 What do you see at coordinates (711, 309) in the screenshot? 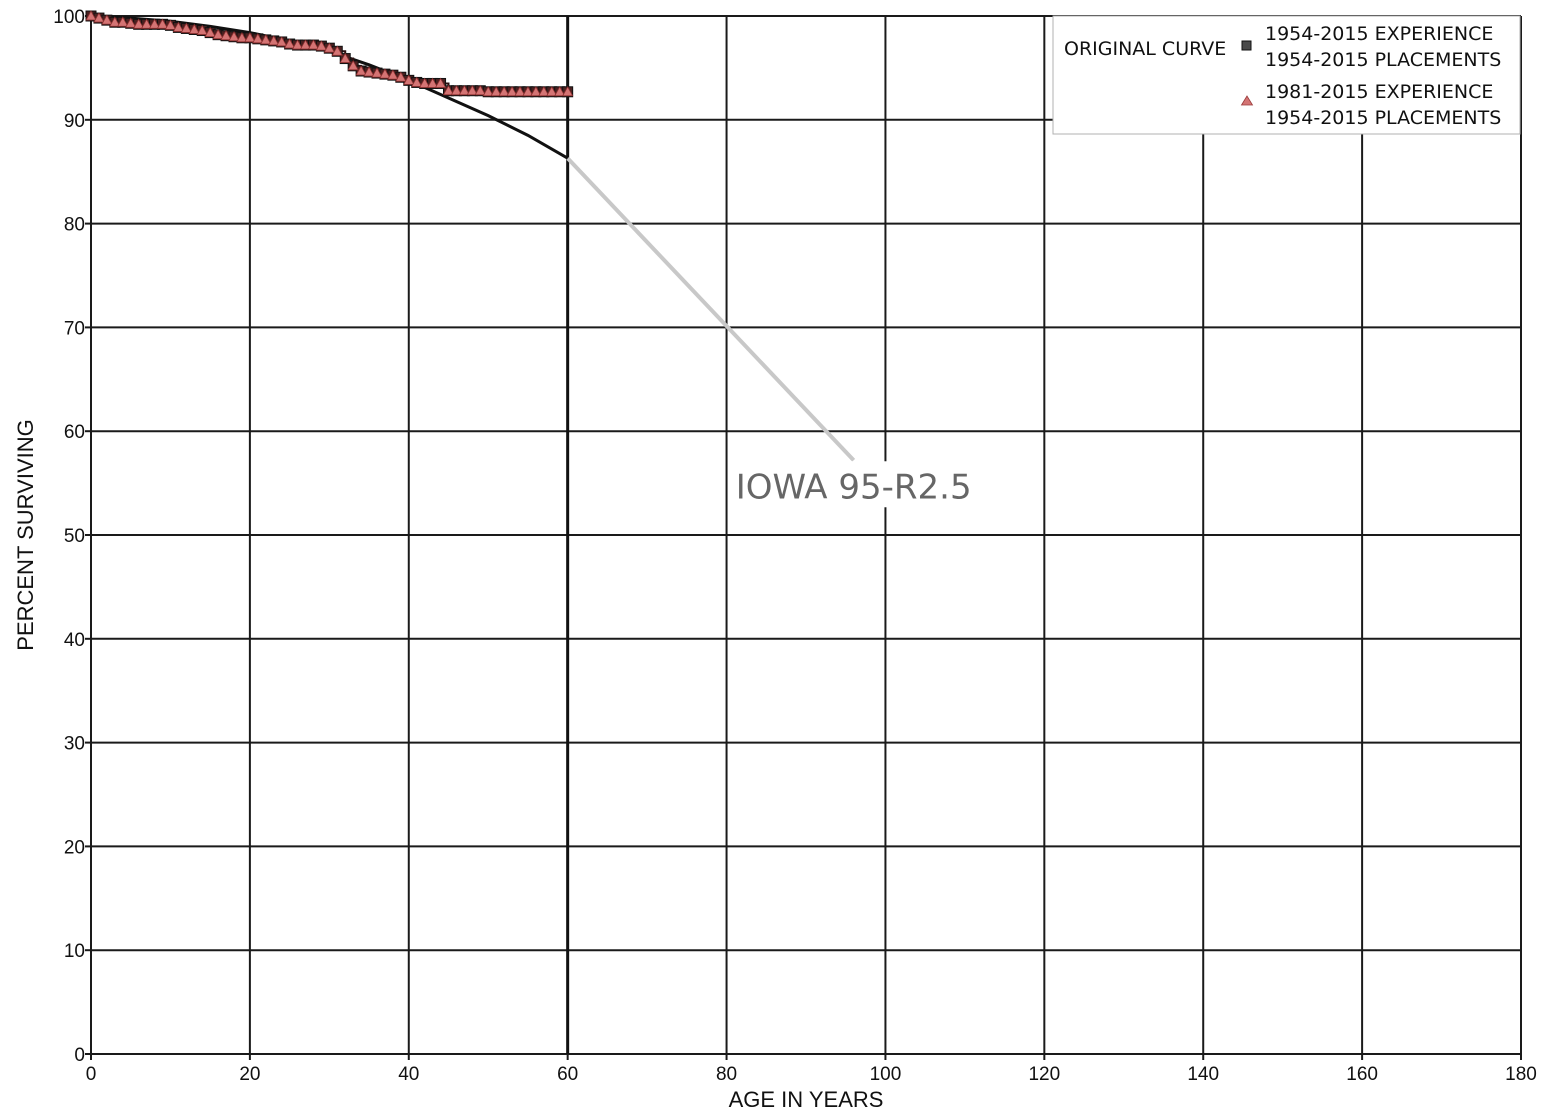
I see `original-curve-extension-line` at bounding box center [711, 309].